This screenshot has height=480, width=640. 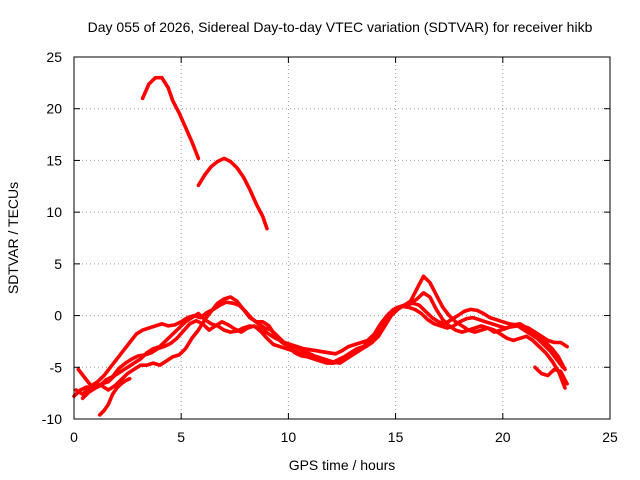 I want to click on y-tick-label: 5, so click(x=58, y=264).